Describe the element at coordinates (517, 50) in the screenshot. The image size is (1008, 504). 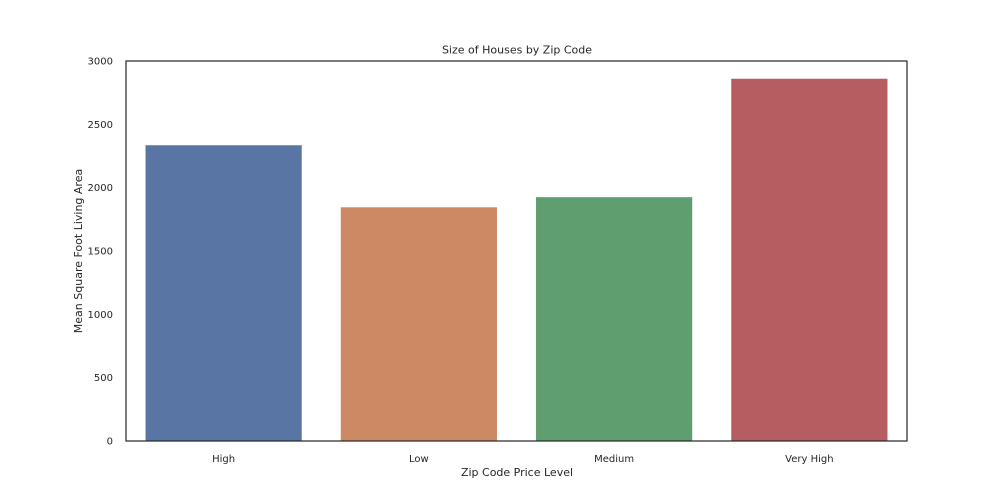
I see `chart-title: Size of Houses by Zip Code` at that location.